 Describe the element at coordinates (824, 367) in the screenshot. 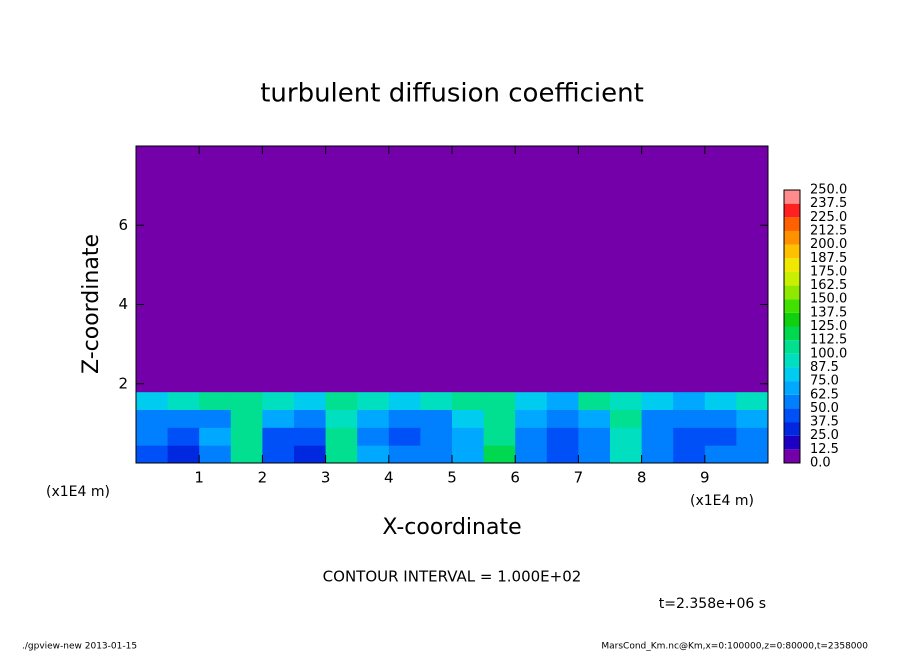

I see `colorbar-label: 87.5` at that location.